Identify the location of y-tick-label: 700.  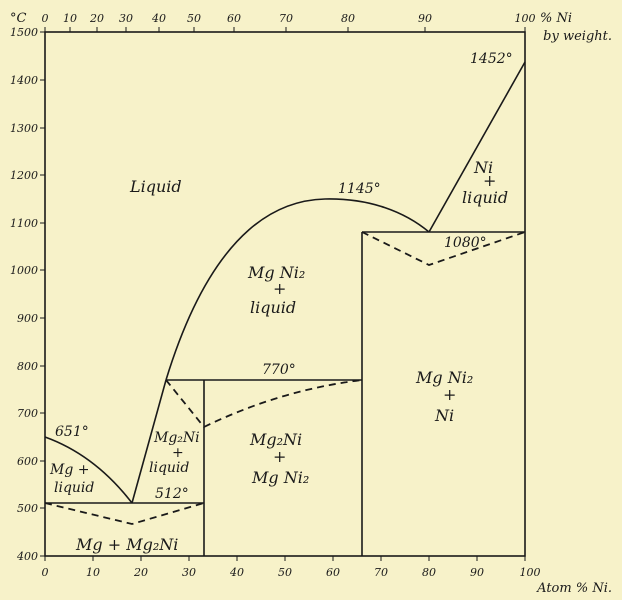
(27, 413).